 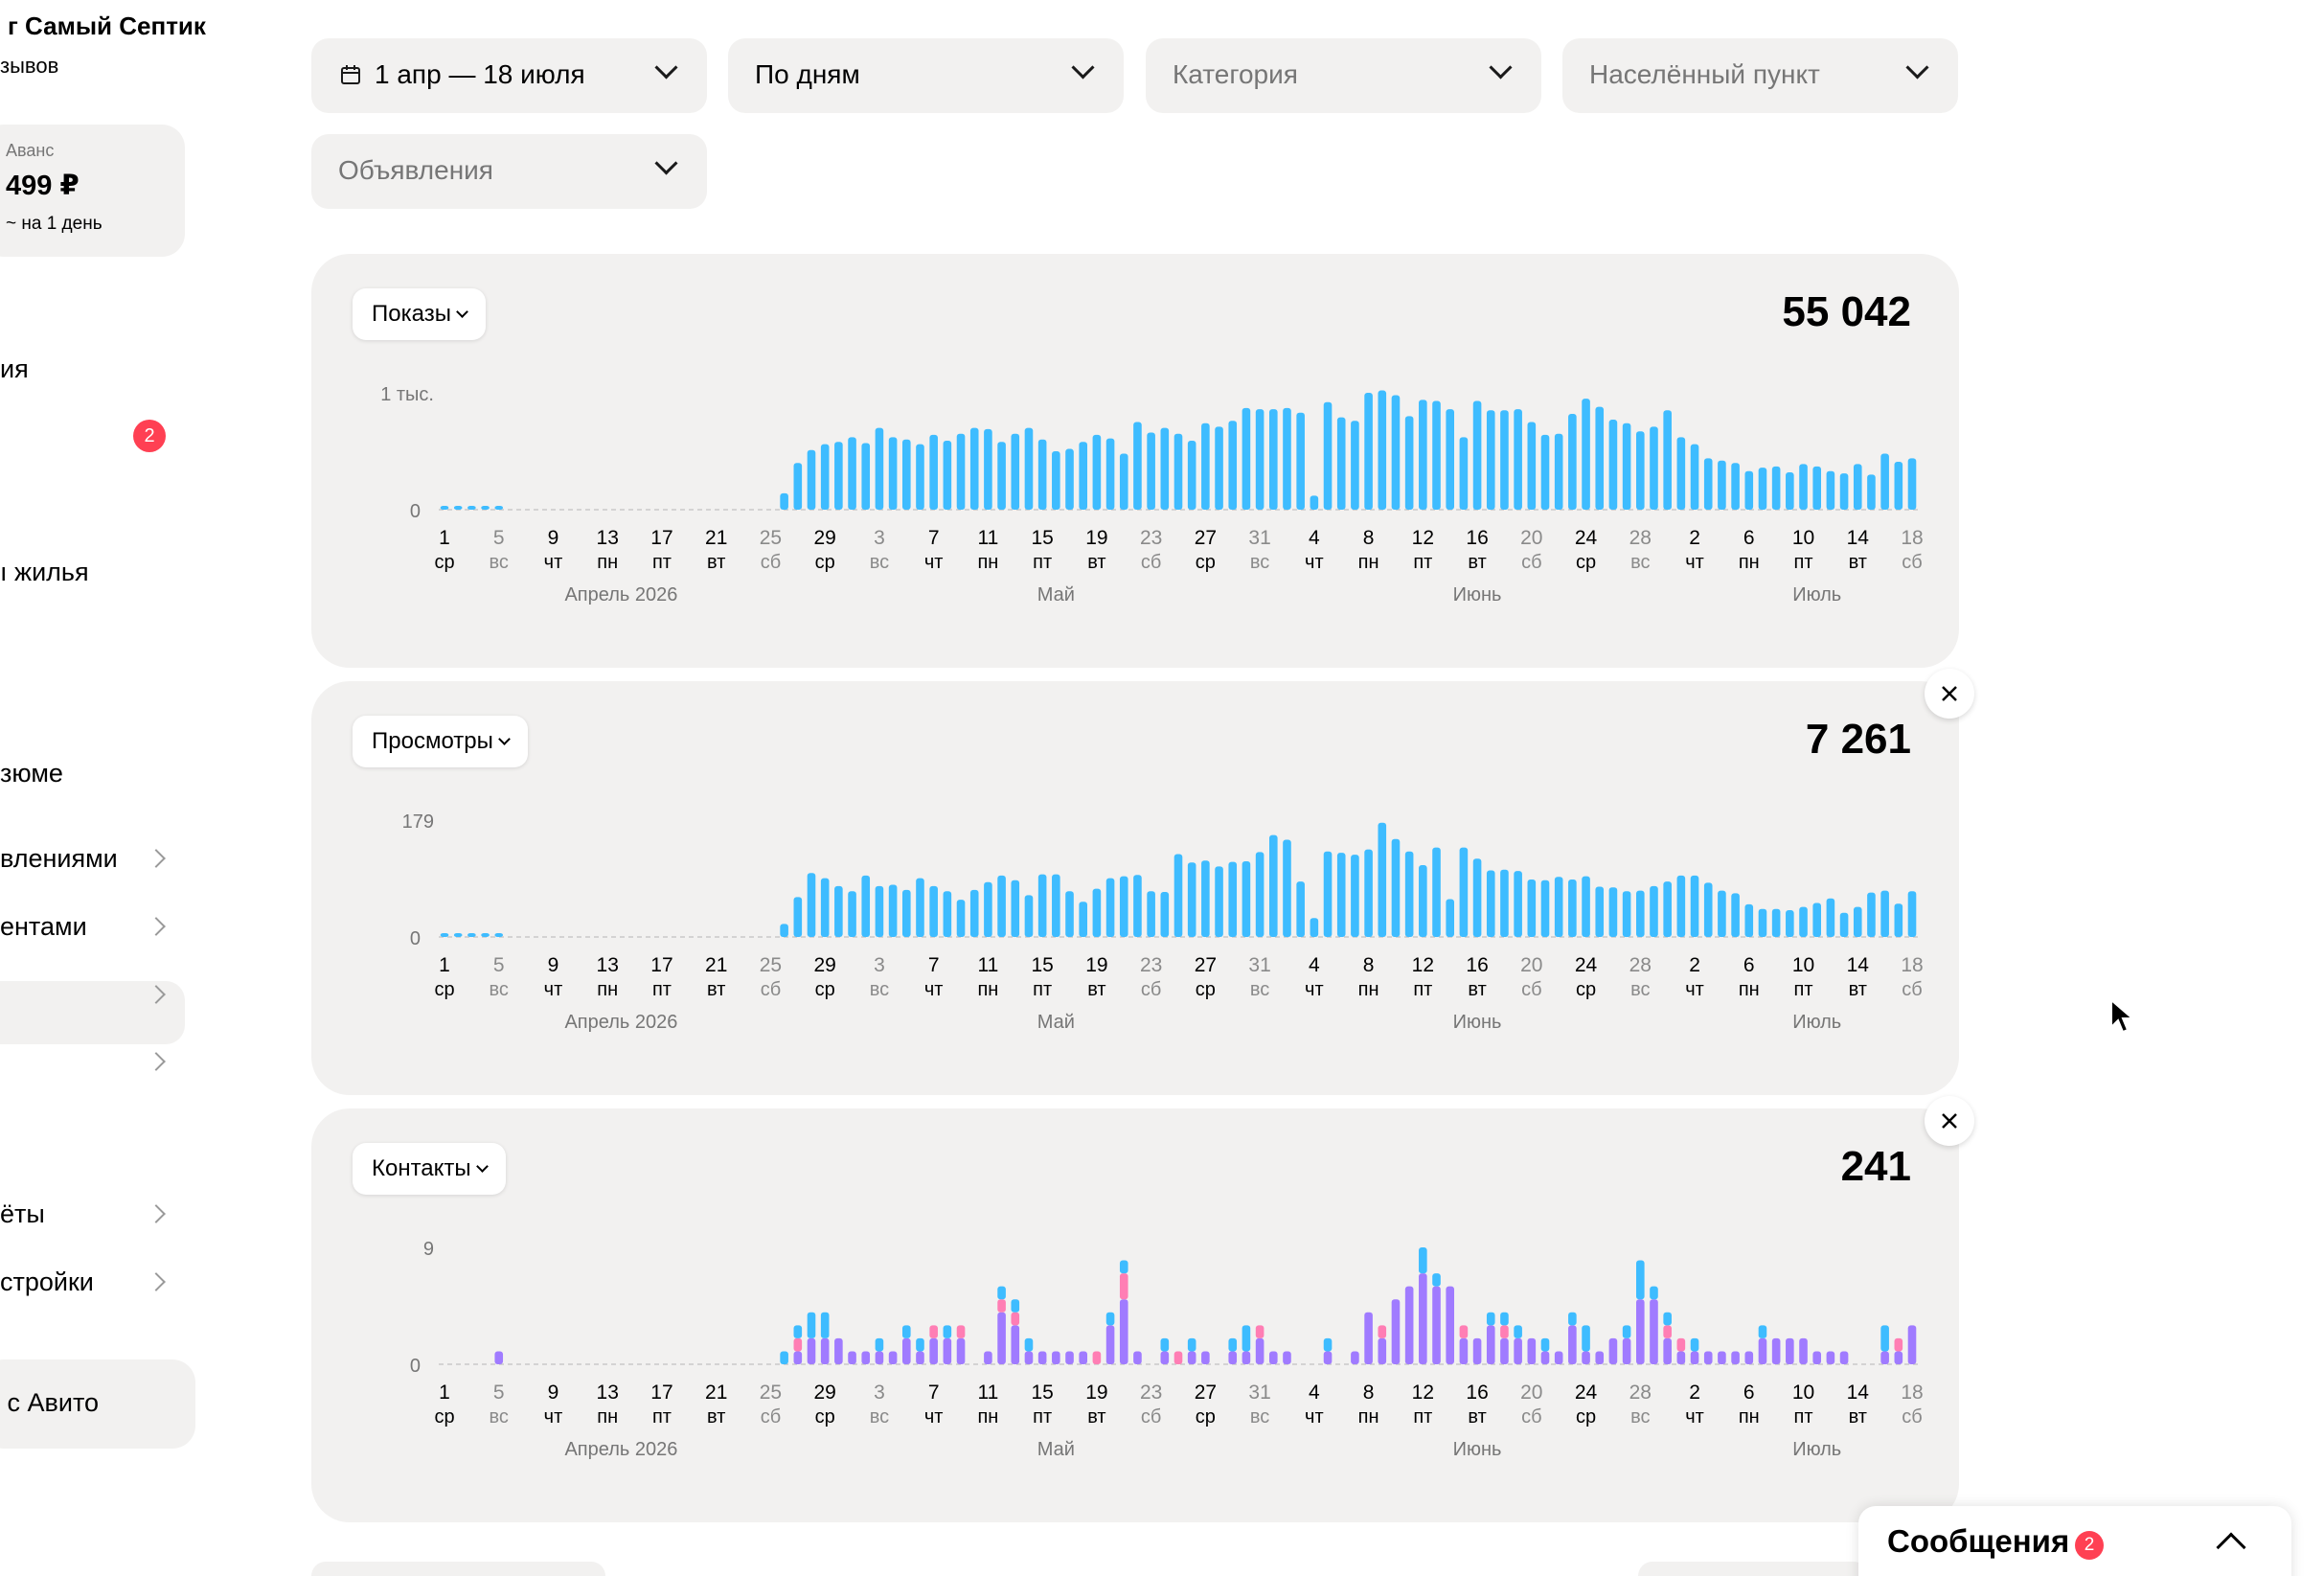 What do you see at coordinates (47, 1282) in the screenshot?
I see `sidebar-item-9: стройки` at bounding box center [47, 1282].